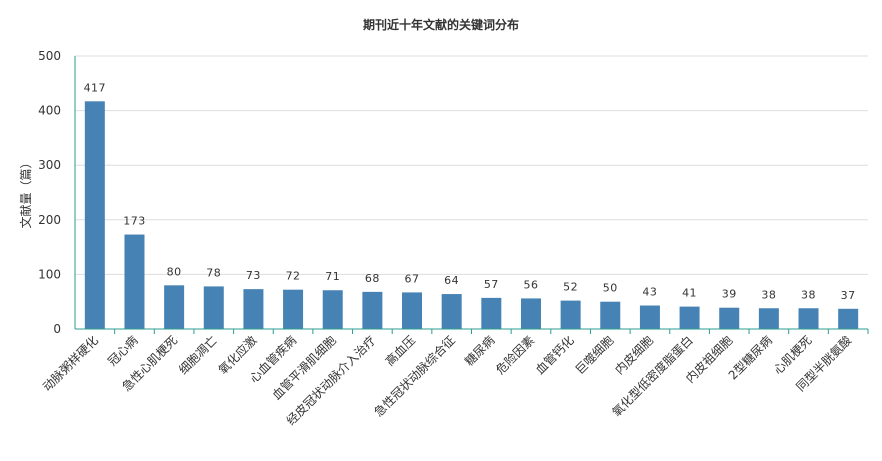 The width and height of the screenshot is (882, 461). Describe the element at coordinates (49, 111) in the screenshot. I see `y-tick-label: 400` at that location.